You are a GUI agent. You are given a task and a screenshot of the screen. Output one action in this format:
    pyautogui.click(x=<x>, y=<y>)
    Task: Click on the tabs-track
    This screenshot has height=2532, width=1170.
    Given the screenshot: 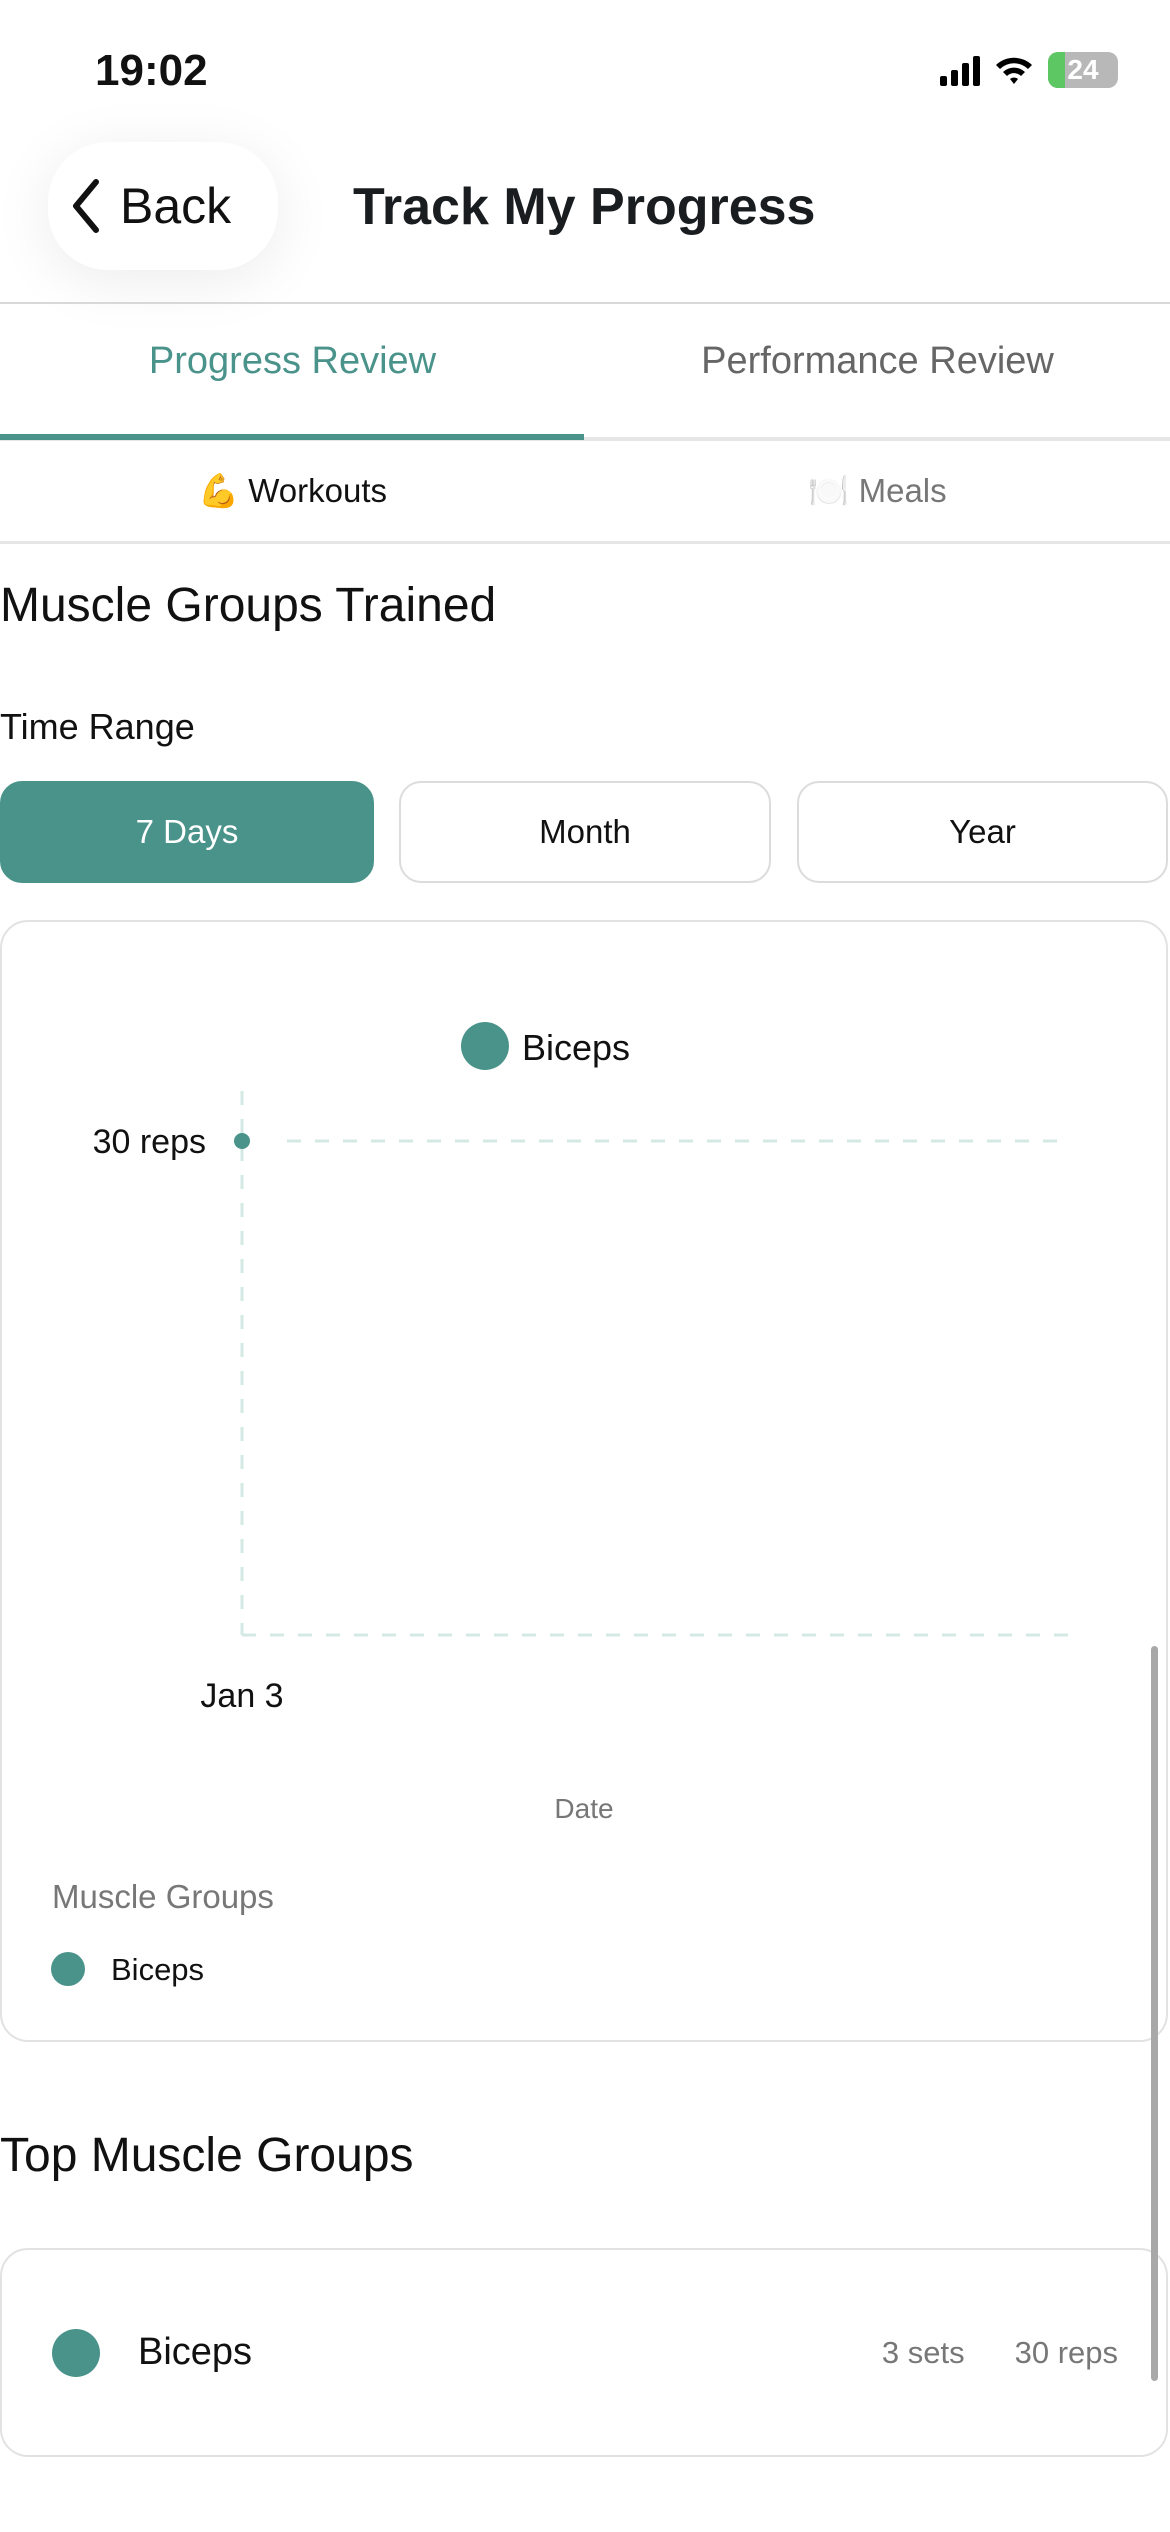 What is the action you would take?
    pyautogui.click(x=585, y=439)
    